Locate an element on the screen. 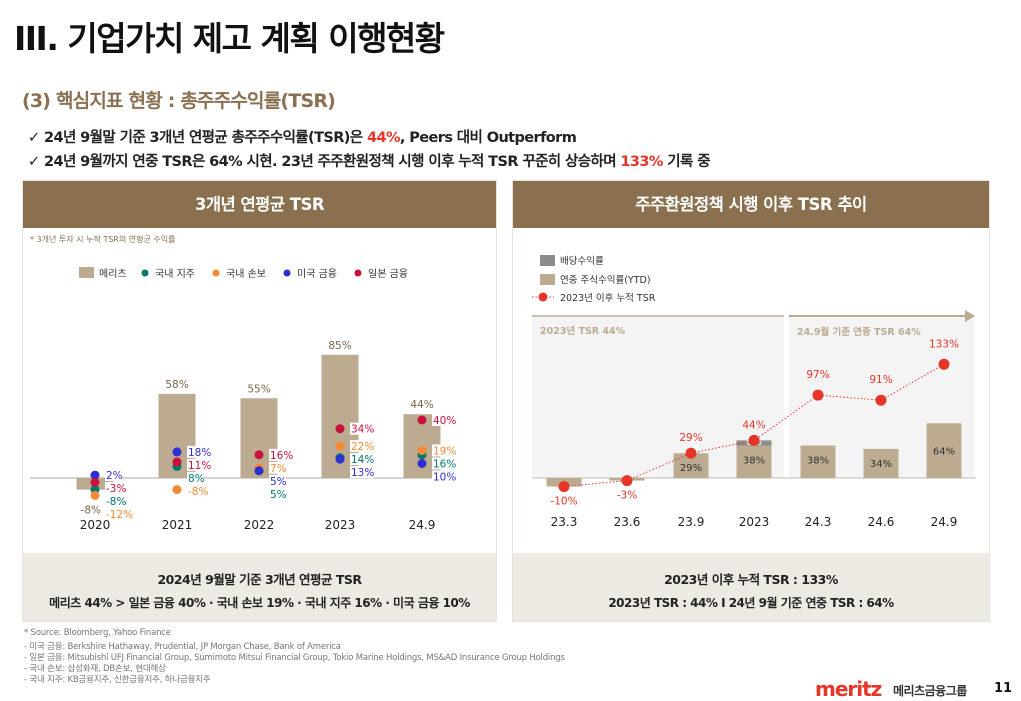 The width and height of the screenshot is (1021, 701). legend-label: 국내 지주 is located at coordinates (175, 274).